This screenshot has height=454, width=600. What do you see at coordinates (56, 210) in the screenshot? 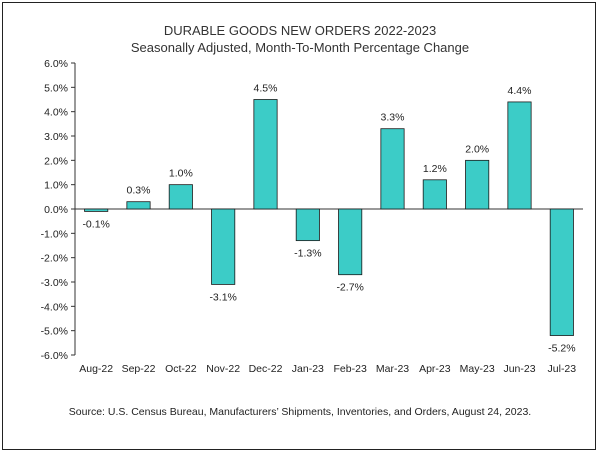
I see `y-tick-label: 0.0%` at bounding box center [56, 210].